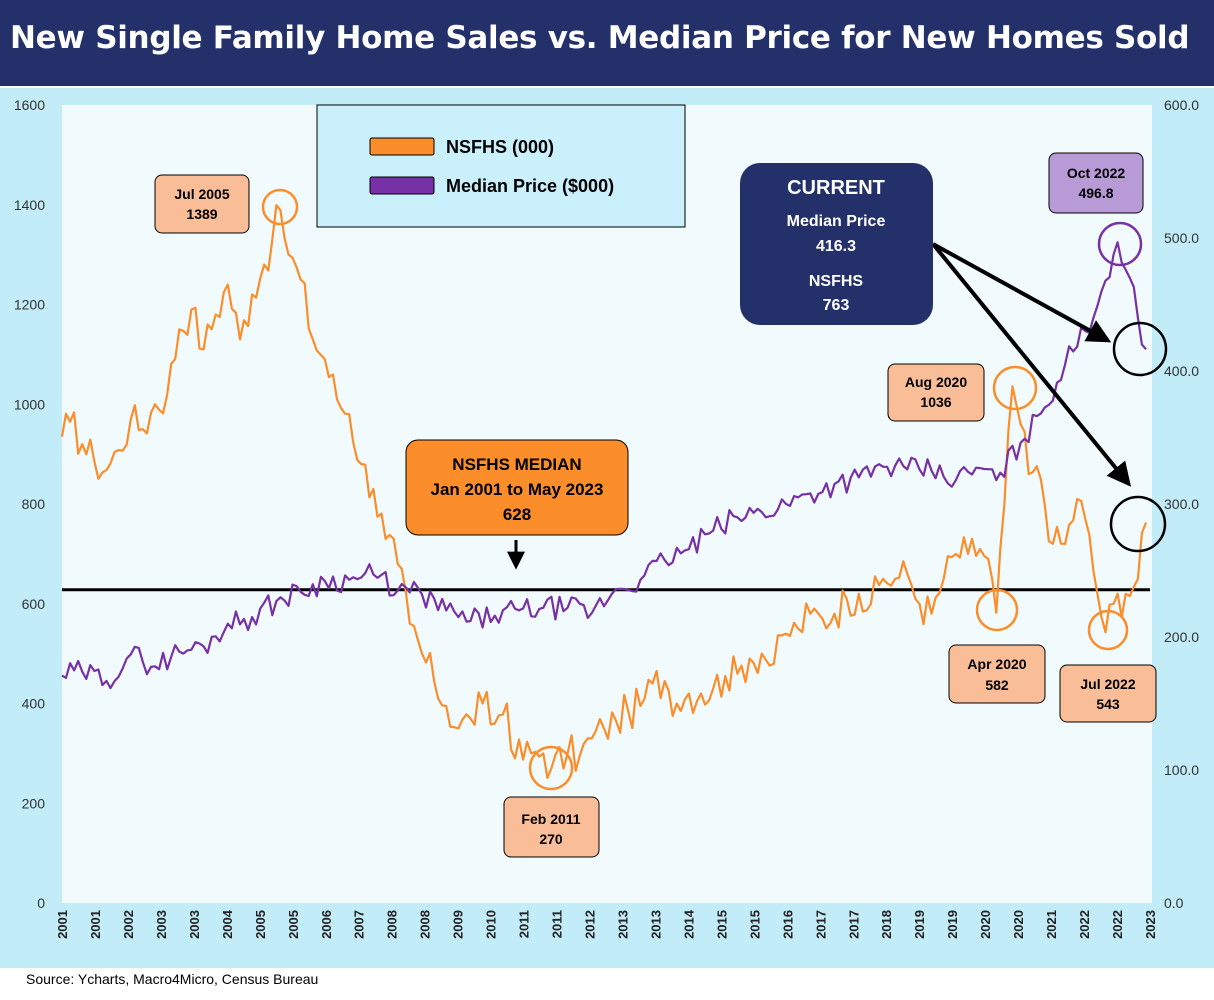  What do you see at coordinates (1108, 693) in the screenshot?
I see `annotation-jul-2022: Jul 2022 543` at bounding box center [1108, 693].